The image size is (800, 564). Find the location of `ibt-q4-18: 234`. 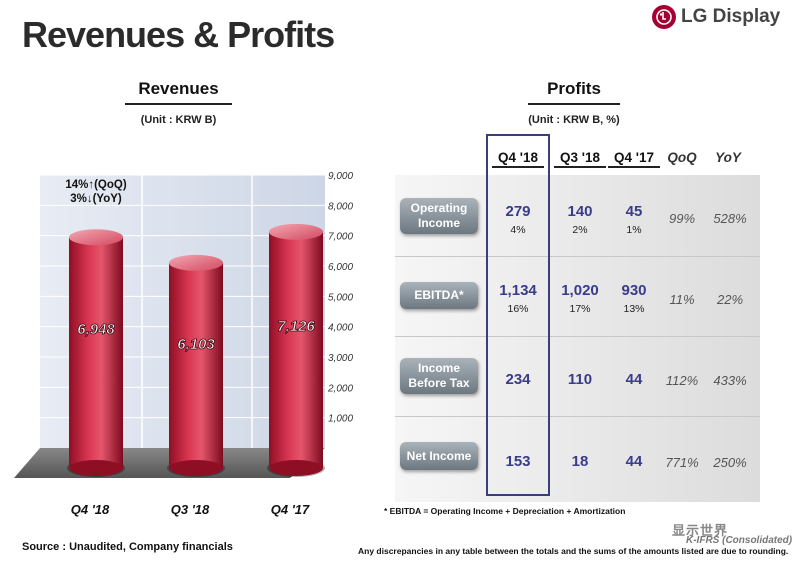

ibt-q4-18: 234 is located at coordinates (518, 379).